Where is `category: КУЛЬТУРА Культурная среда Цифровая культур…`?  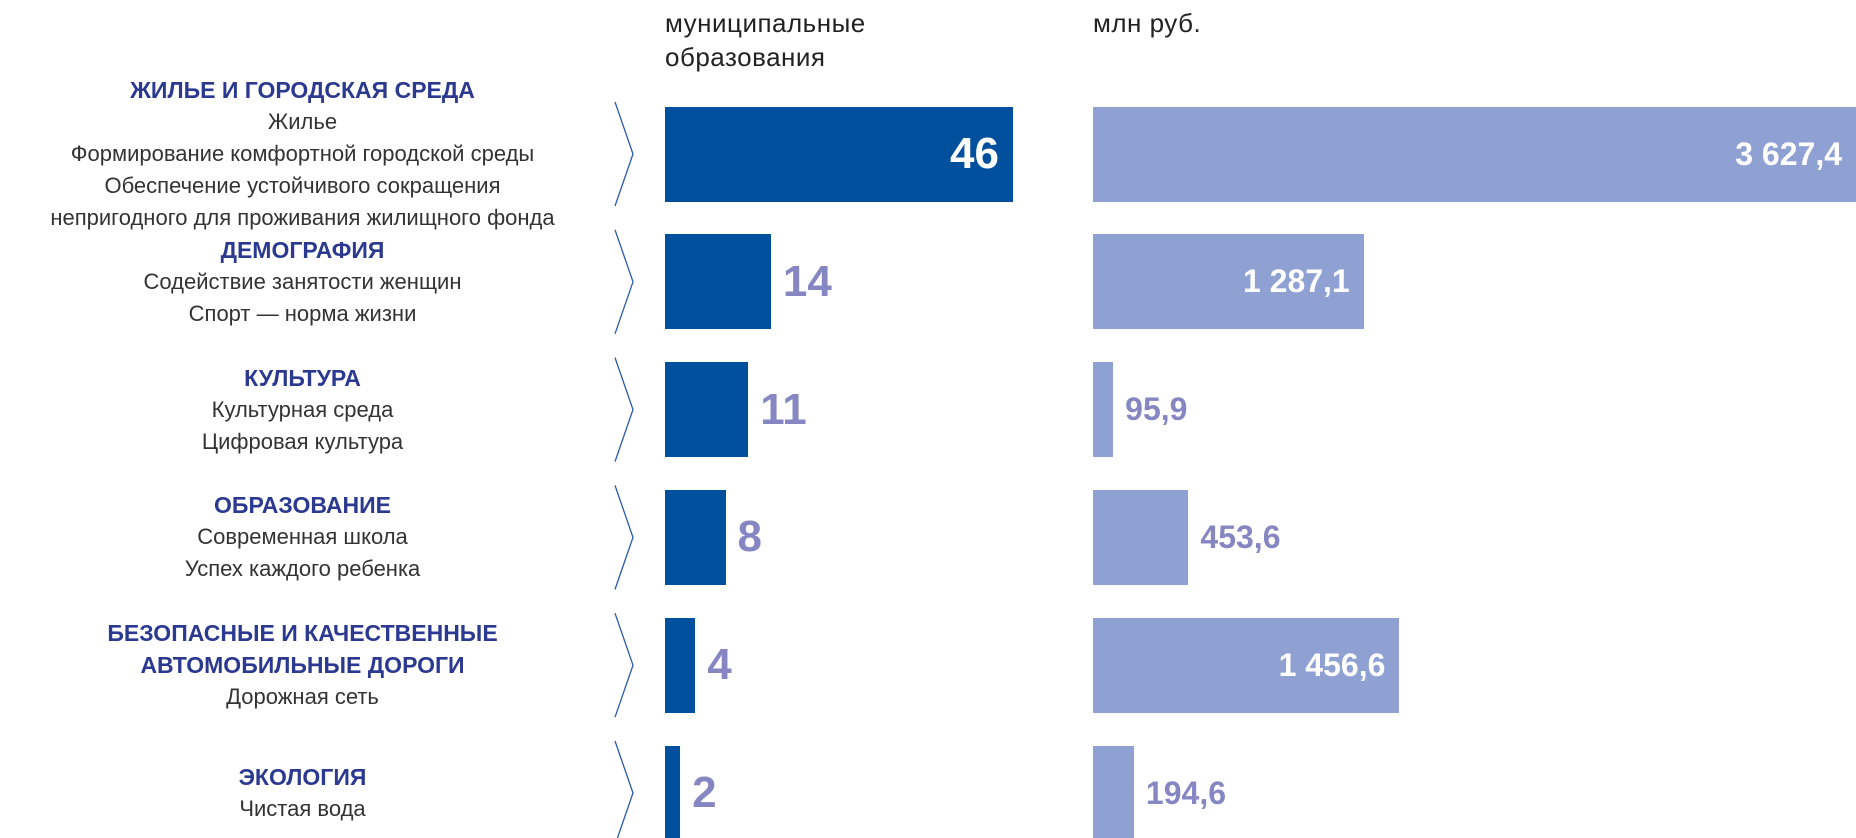
category: КУЛЬТУРА Культурная среда Цифровая культур… is located at coordinates (302, 410).